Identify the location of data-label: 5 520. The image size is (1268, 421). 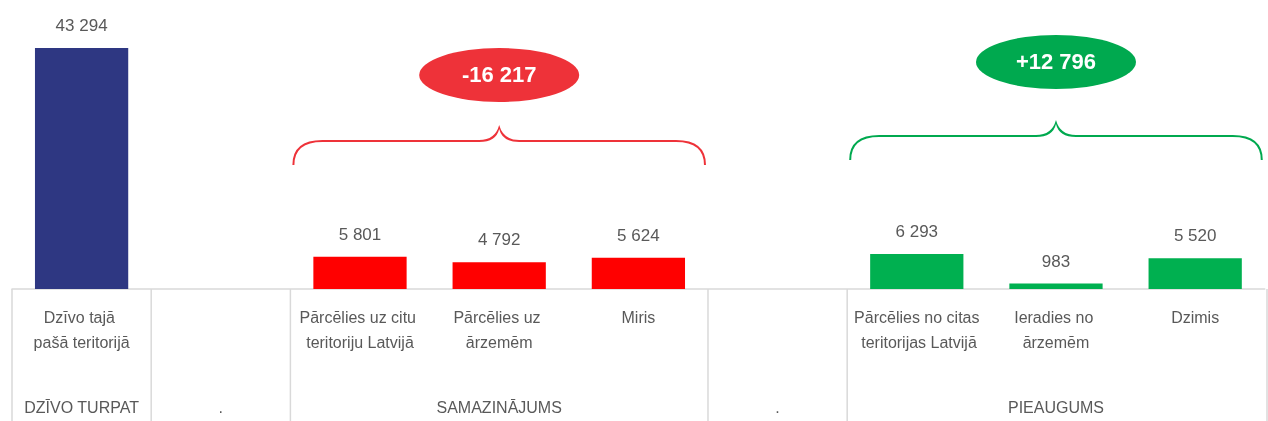
(1195, 236).